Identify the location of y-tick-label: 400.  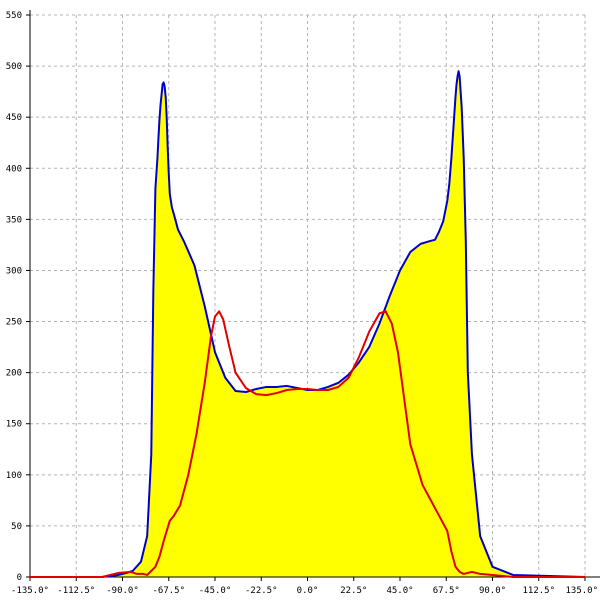
(14, 169).